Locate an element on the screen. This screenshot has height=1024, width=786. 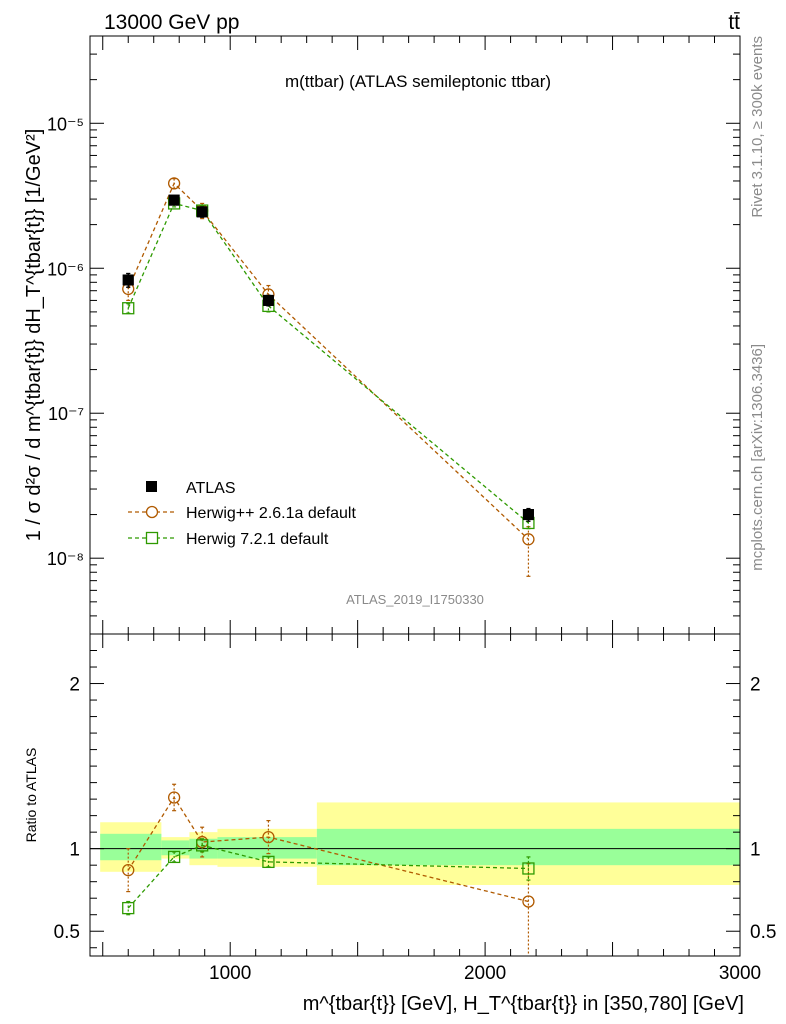
ratio-y-tick-label: 2 is located at coordinates (74, 685).